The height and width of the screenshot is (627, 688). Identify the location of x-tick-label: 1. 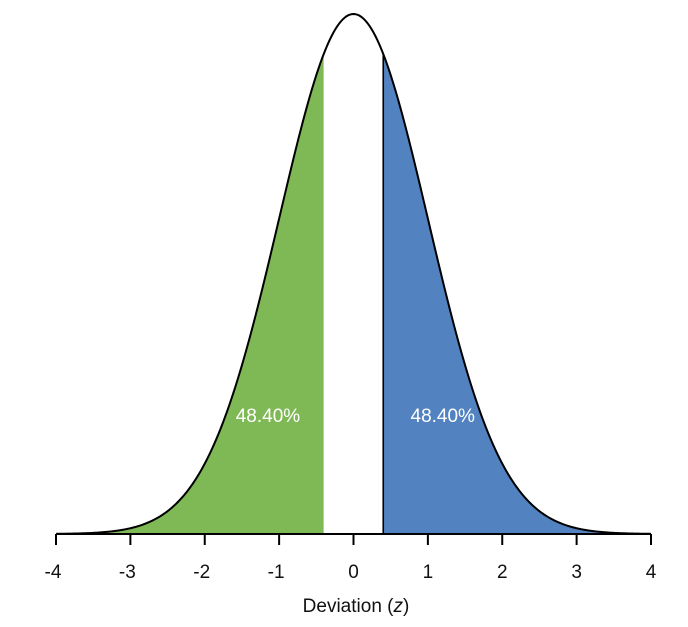
(428, 572).